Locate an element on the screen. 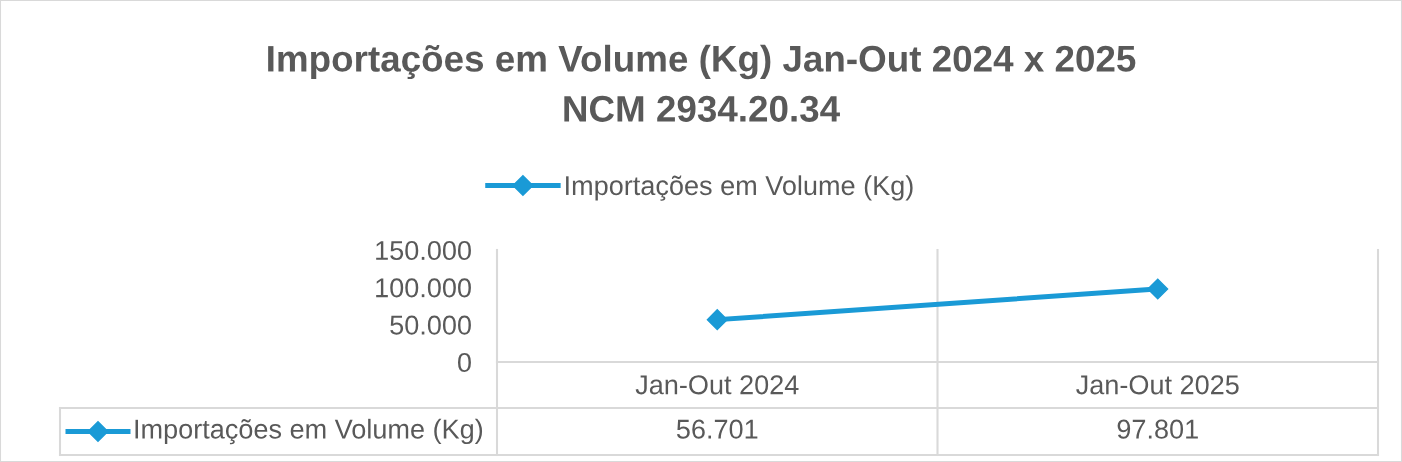 The image size is (1402, 462). text: Importações em Volume (Kg) is located at coordinates (309, 431).